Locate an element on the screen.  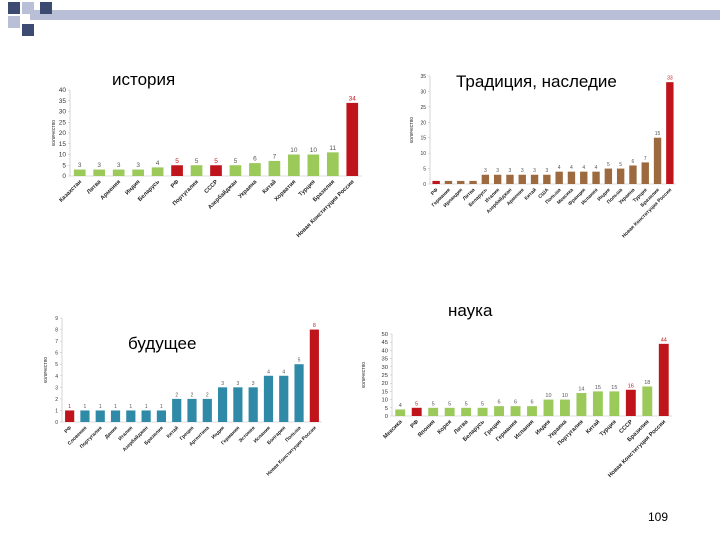
history-value-label: 10 is located at coordinates (314, 150).